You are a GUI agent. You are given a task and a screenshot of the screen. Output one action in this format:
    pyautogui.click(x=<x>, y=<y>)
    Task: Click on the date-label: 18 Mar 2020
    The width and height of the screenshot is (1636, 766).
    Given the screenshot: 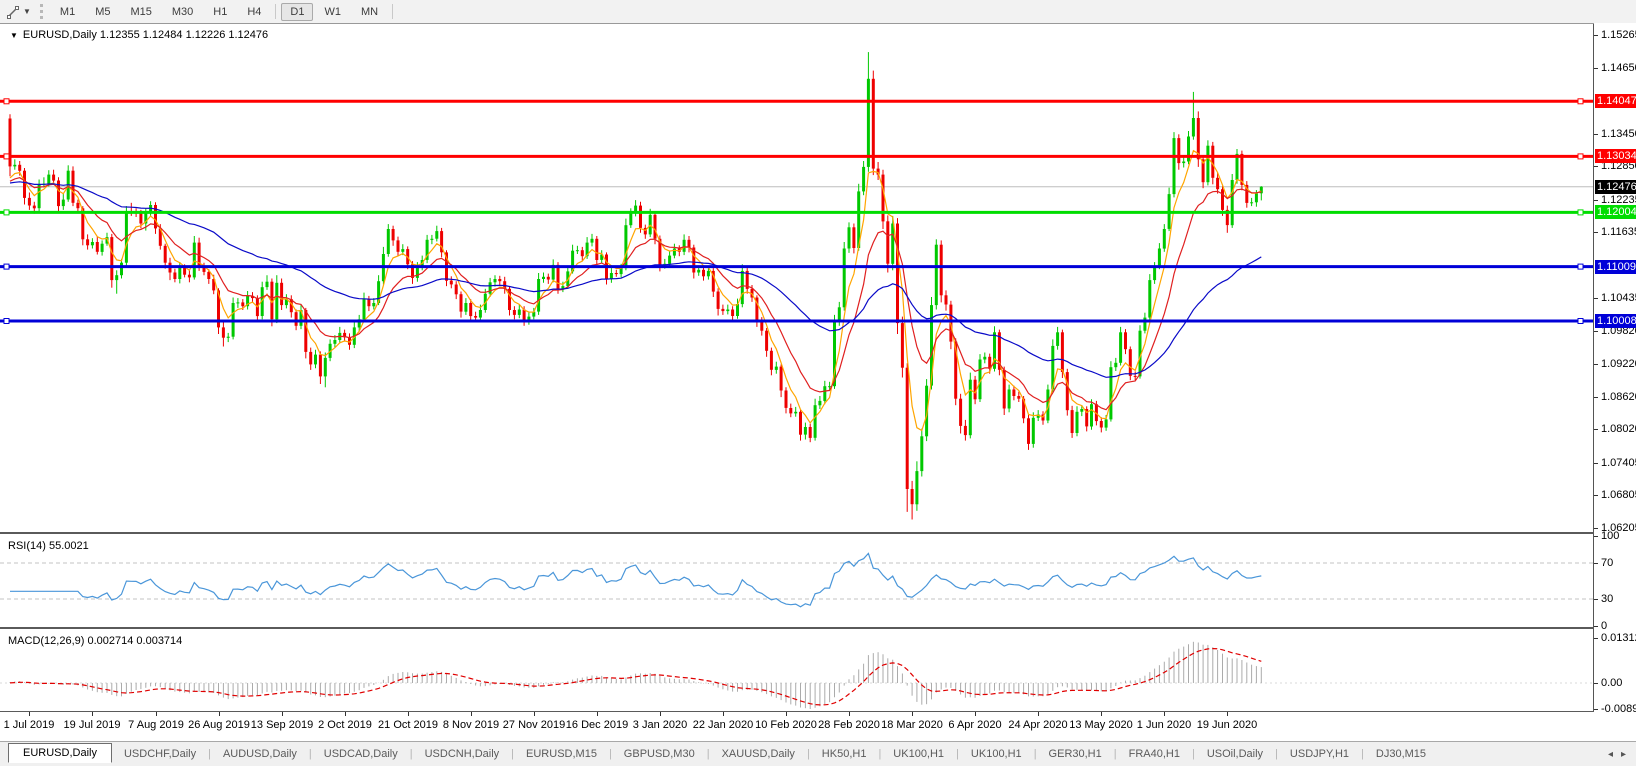 What is the action you would take?
    pyautogui.click(x=912, y=725)
    